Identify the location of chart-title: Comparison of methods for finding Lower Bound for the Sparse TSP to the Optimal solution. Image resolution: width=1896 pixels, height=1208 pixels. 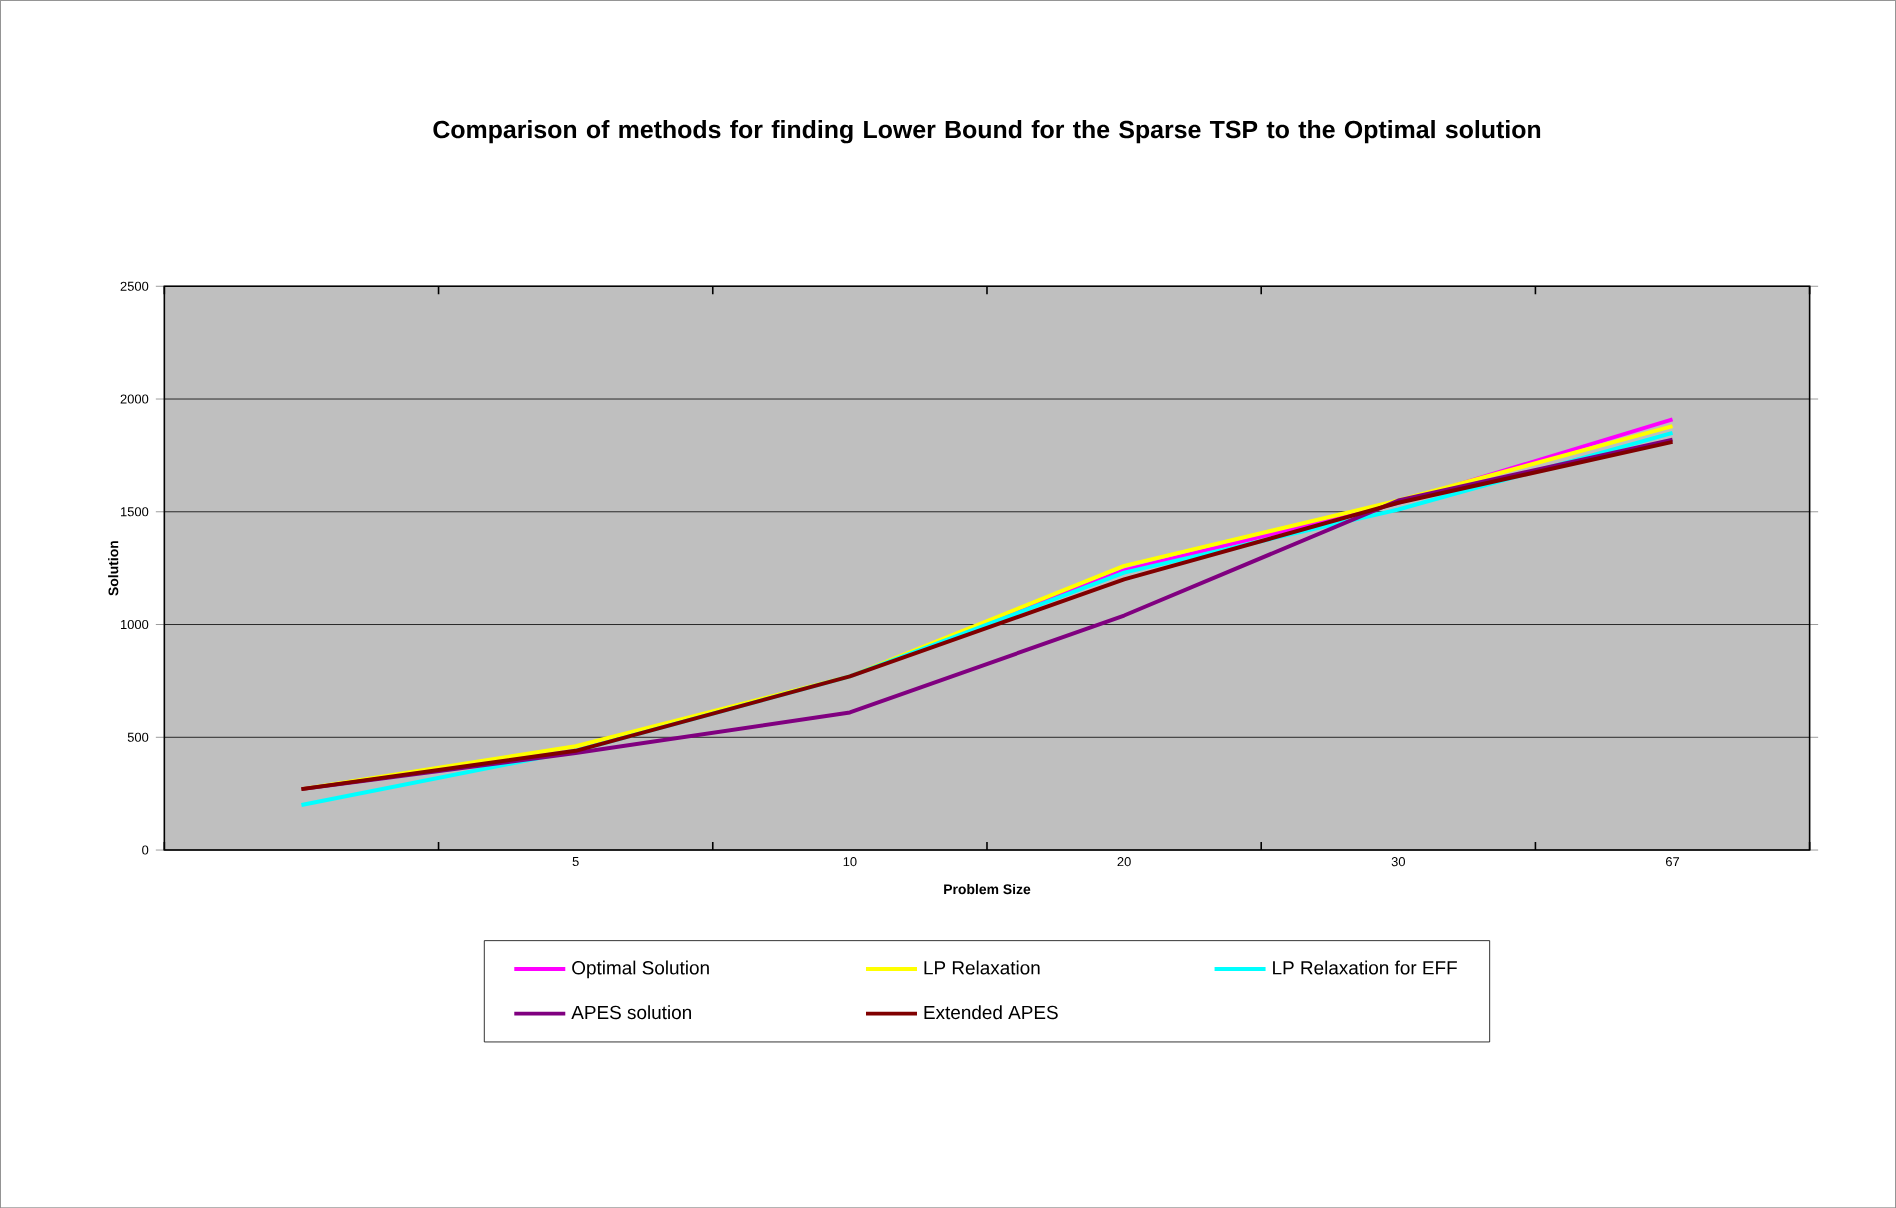
(987, 131).